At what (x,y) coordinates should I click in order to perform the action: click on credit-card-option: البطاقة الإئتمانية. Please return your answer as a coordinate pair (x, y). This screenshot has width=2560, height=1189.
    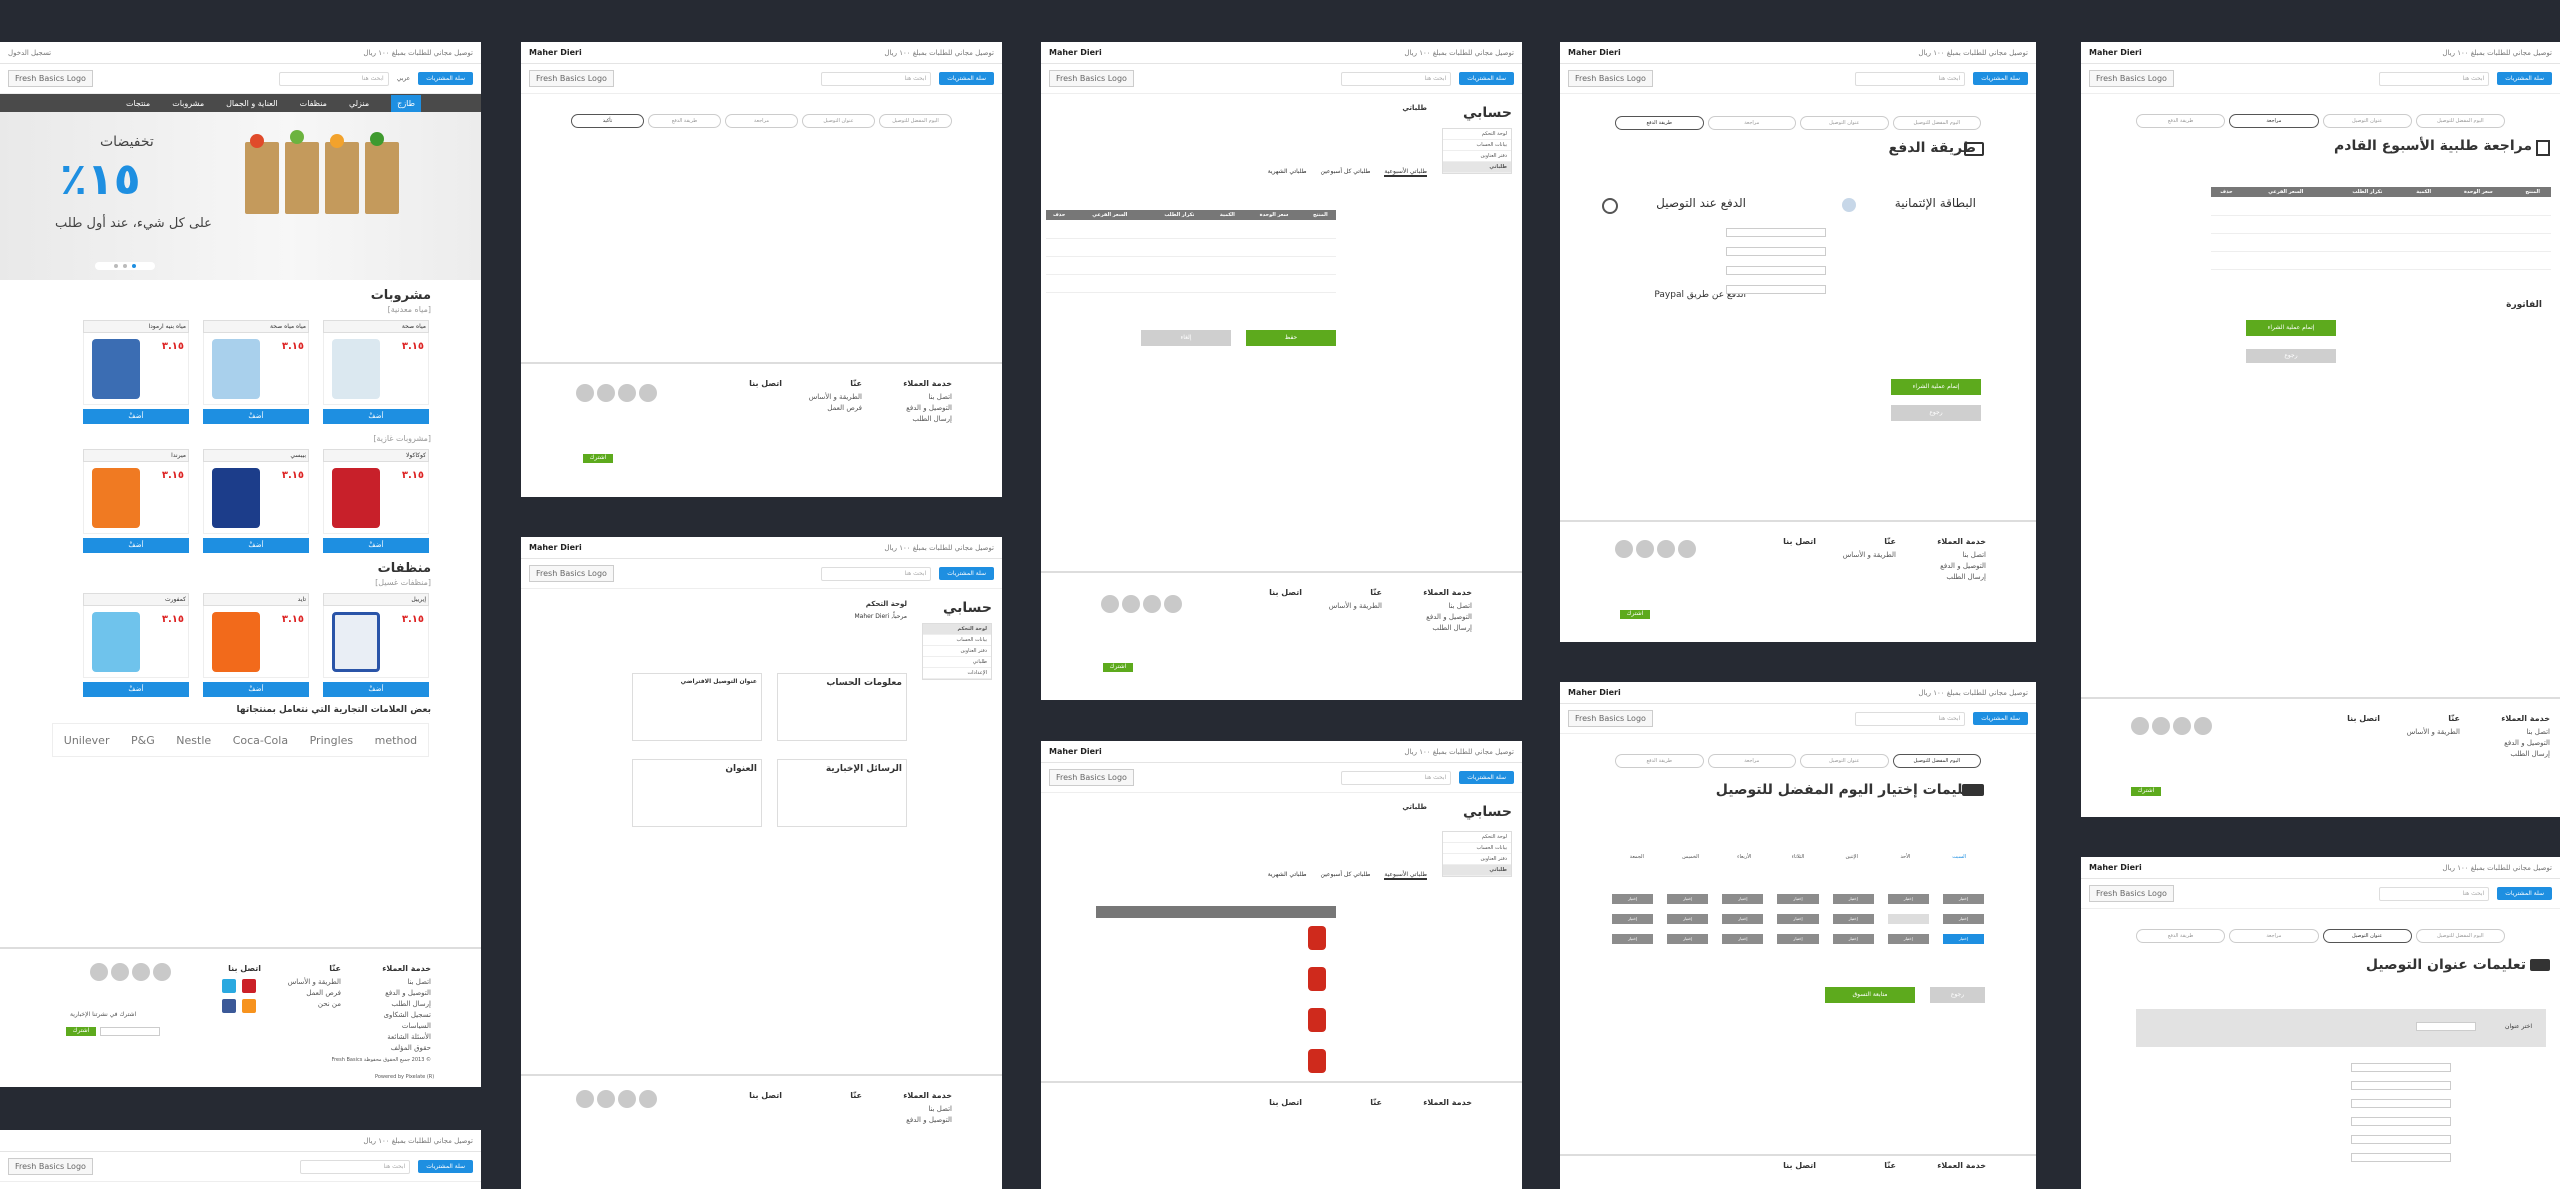
    Looking at the image, I should click on (1935, 203).